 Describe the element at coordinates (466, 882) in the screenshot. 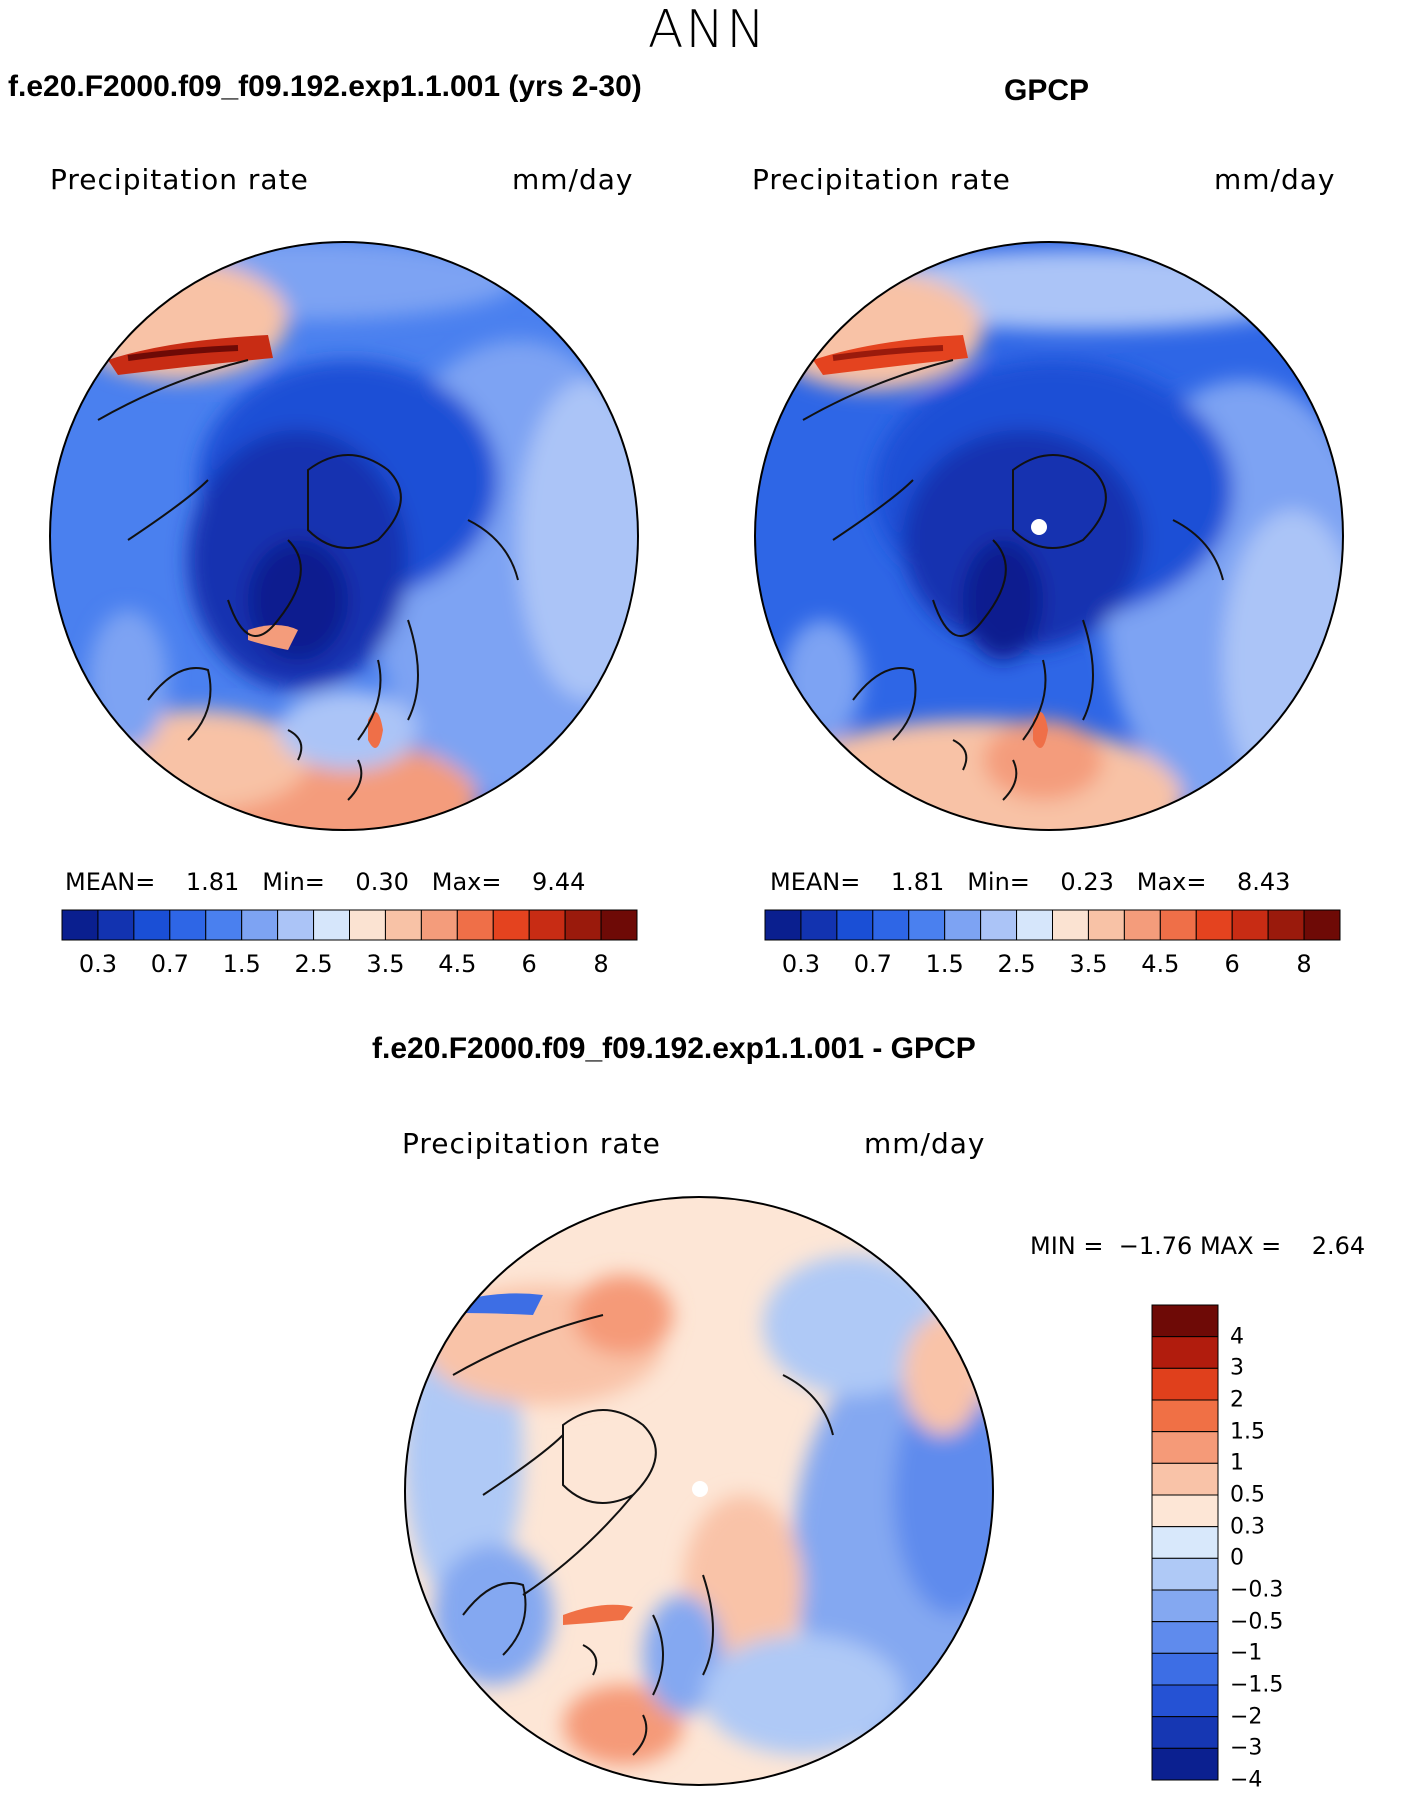

I see `model-max-label: Max=` at that location.